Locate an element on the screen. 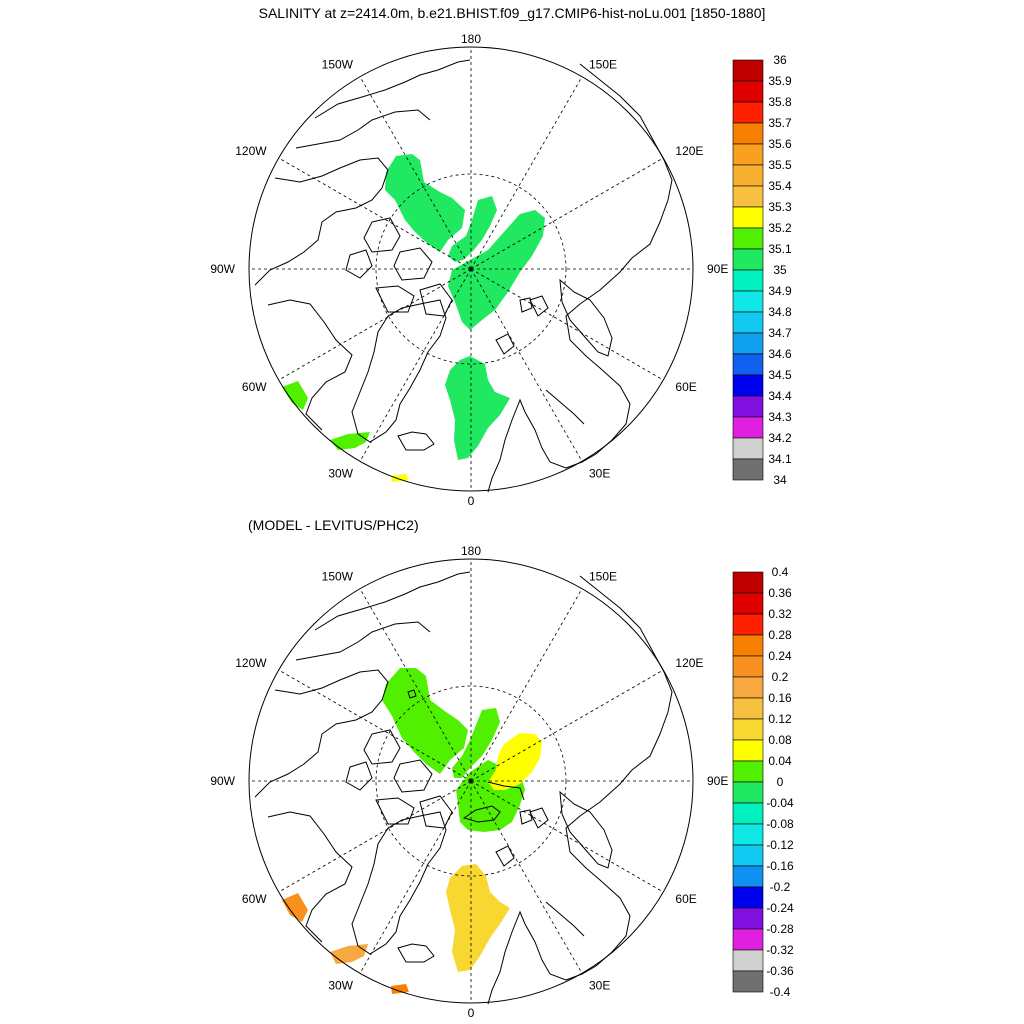 The width and height of the screenshot is (1024, 1024). colorbar-tick-label: 35.3 is located at coordinates (780, 207).